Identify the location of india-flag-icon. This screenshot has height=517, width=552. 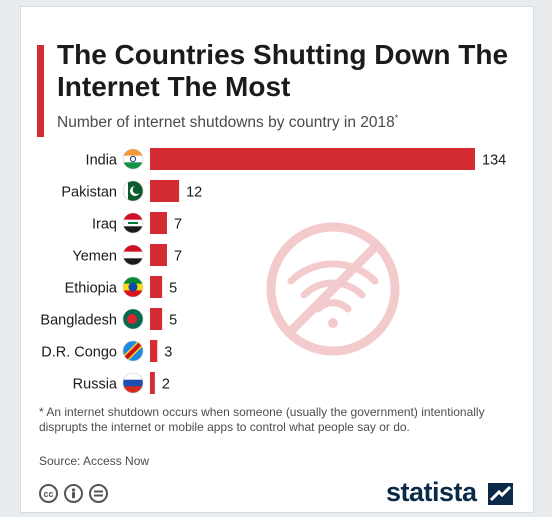
(133, 159).